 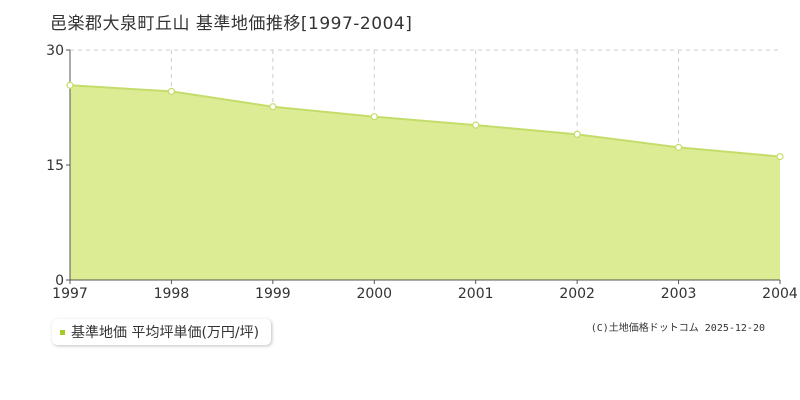 I want to click on legend-swatch, so click(x=62, y=332).